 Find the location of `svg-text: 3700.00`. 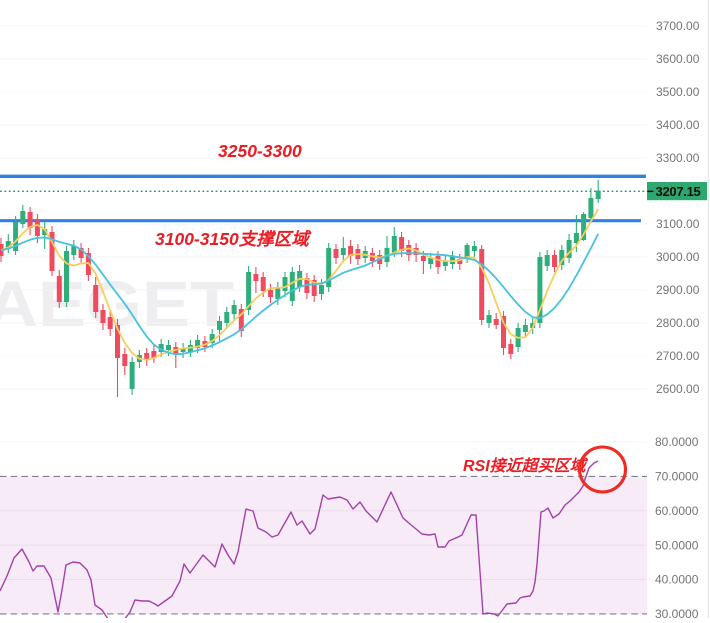

svg-text: 3700.00 is located at coordinates (678, 26).